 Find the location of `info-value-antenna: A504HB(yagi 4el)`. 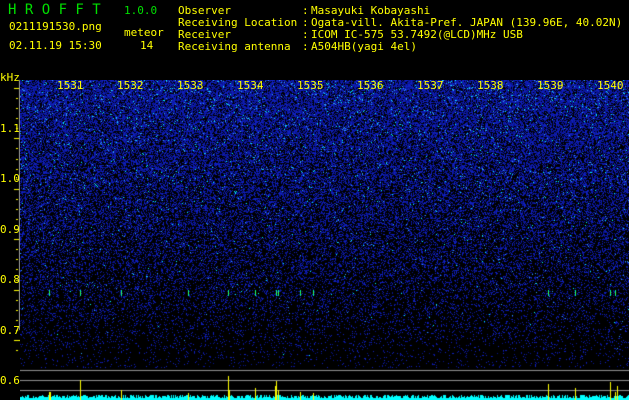

info-value-antenna: A504HB(yagi 4el) is located at coordinates (364, 46).